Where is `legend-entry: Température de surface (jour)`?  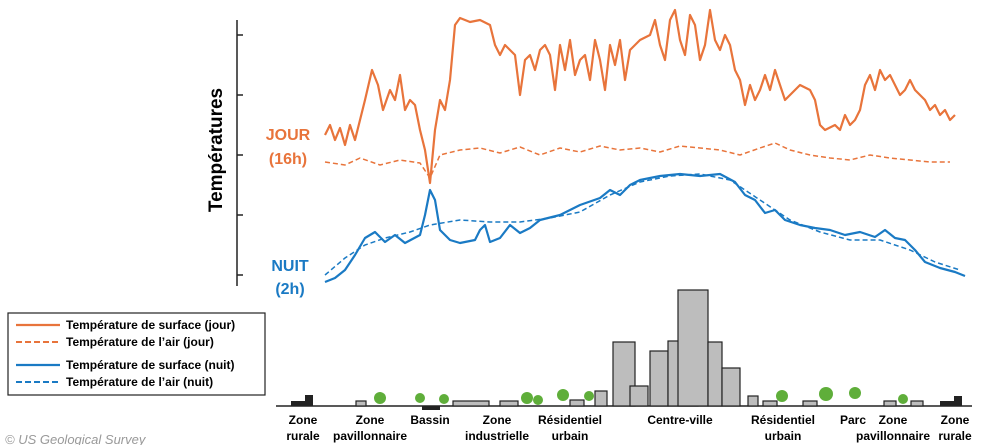
legend-entry: Température de surface (jour) is located at coordinates (150, 325).